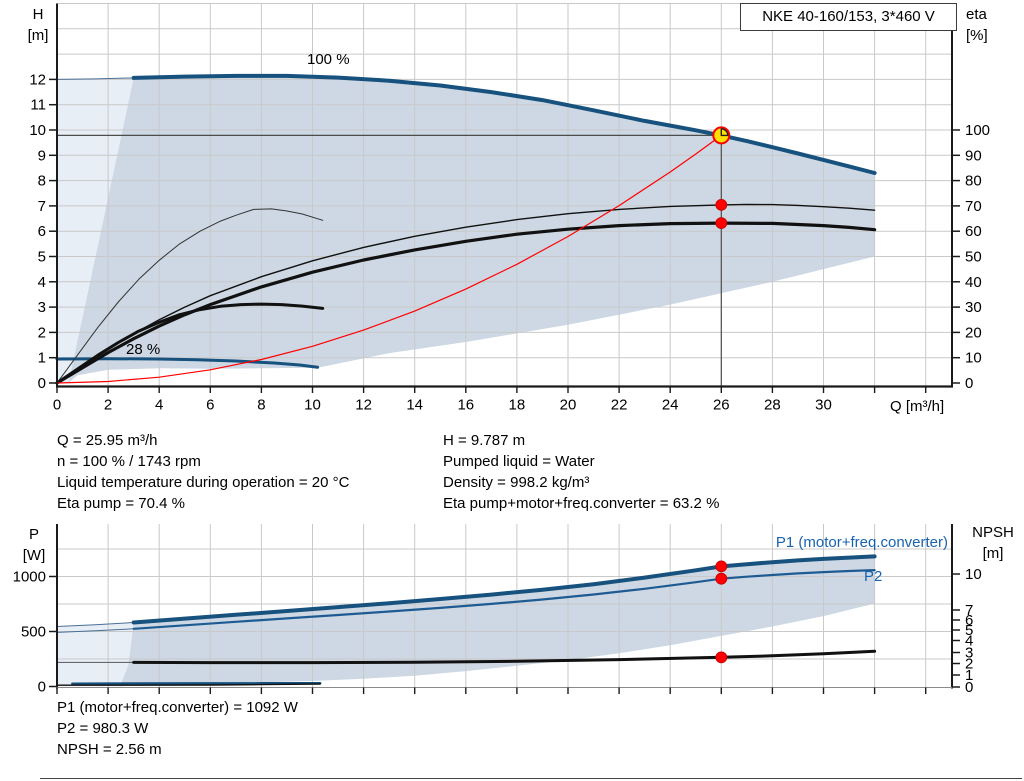  What do you see at coordinates (363, 405) in the screenshot?
I see `x-tick-label: 12` at bounding box center [363, 405].